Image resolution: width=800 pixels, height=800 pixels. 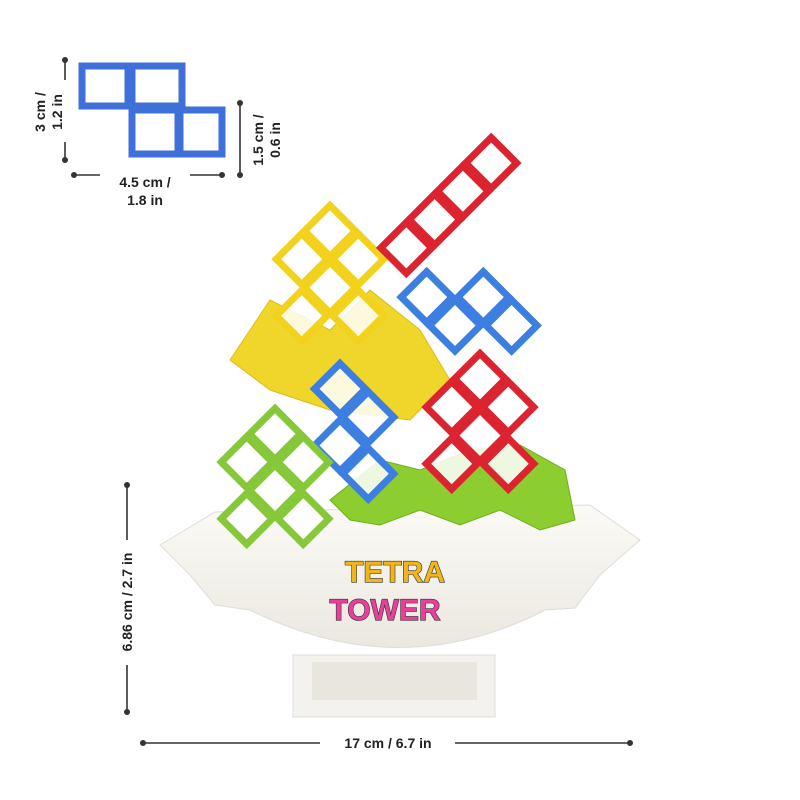 What do you see at coordinates (394, 686) in the screenshot?
I see `stand` at bounding box center [394, 686].